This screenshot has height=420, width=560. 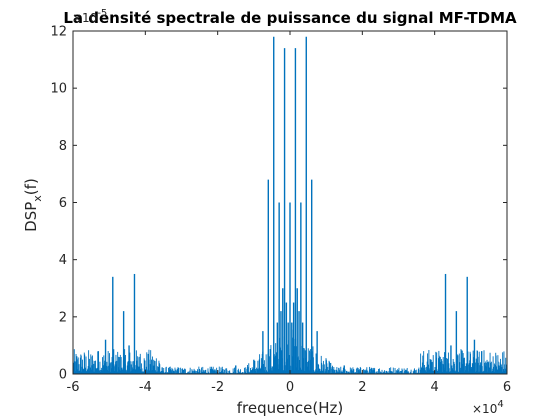 What do you see at coordinates (145, 387) in the screenshot?
I see `x-tick-label: -4` at bounding box center [145, 387].